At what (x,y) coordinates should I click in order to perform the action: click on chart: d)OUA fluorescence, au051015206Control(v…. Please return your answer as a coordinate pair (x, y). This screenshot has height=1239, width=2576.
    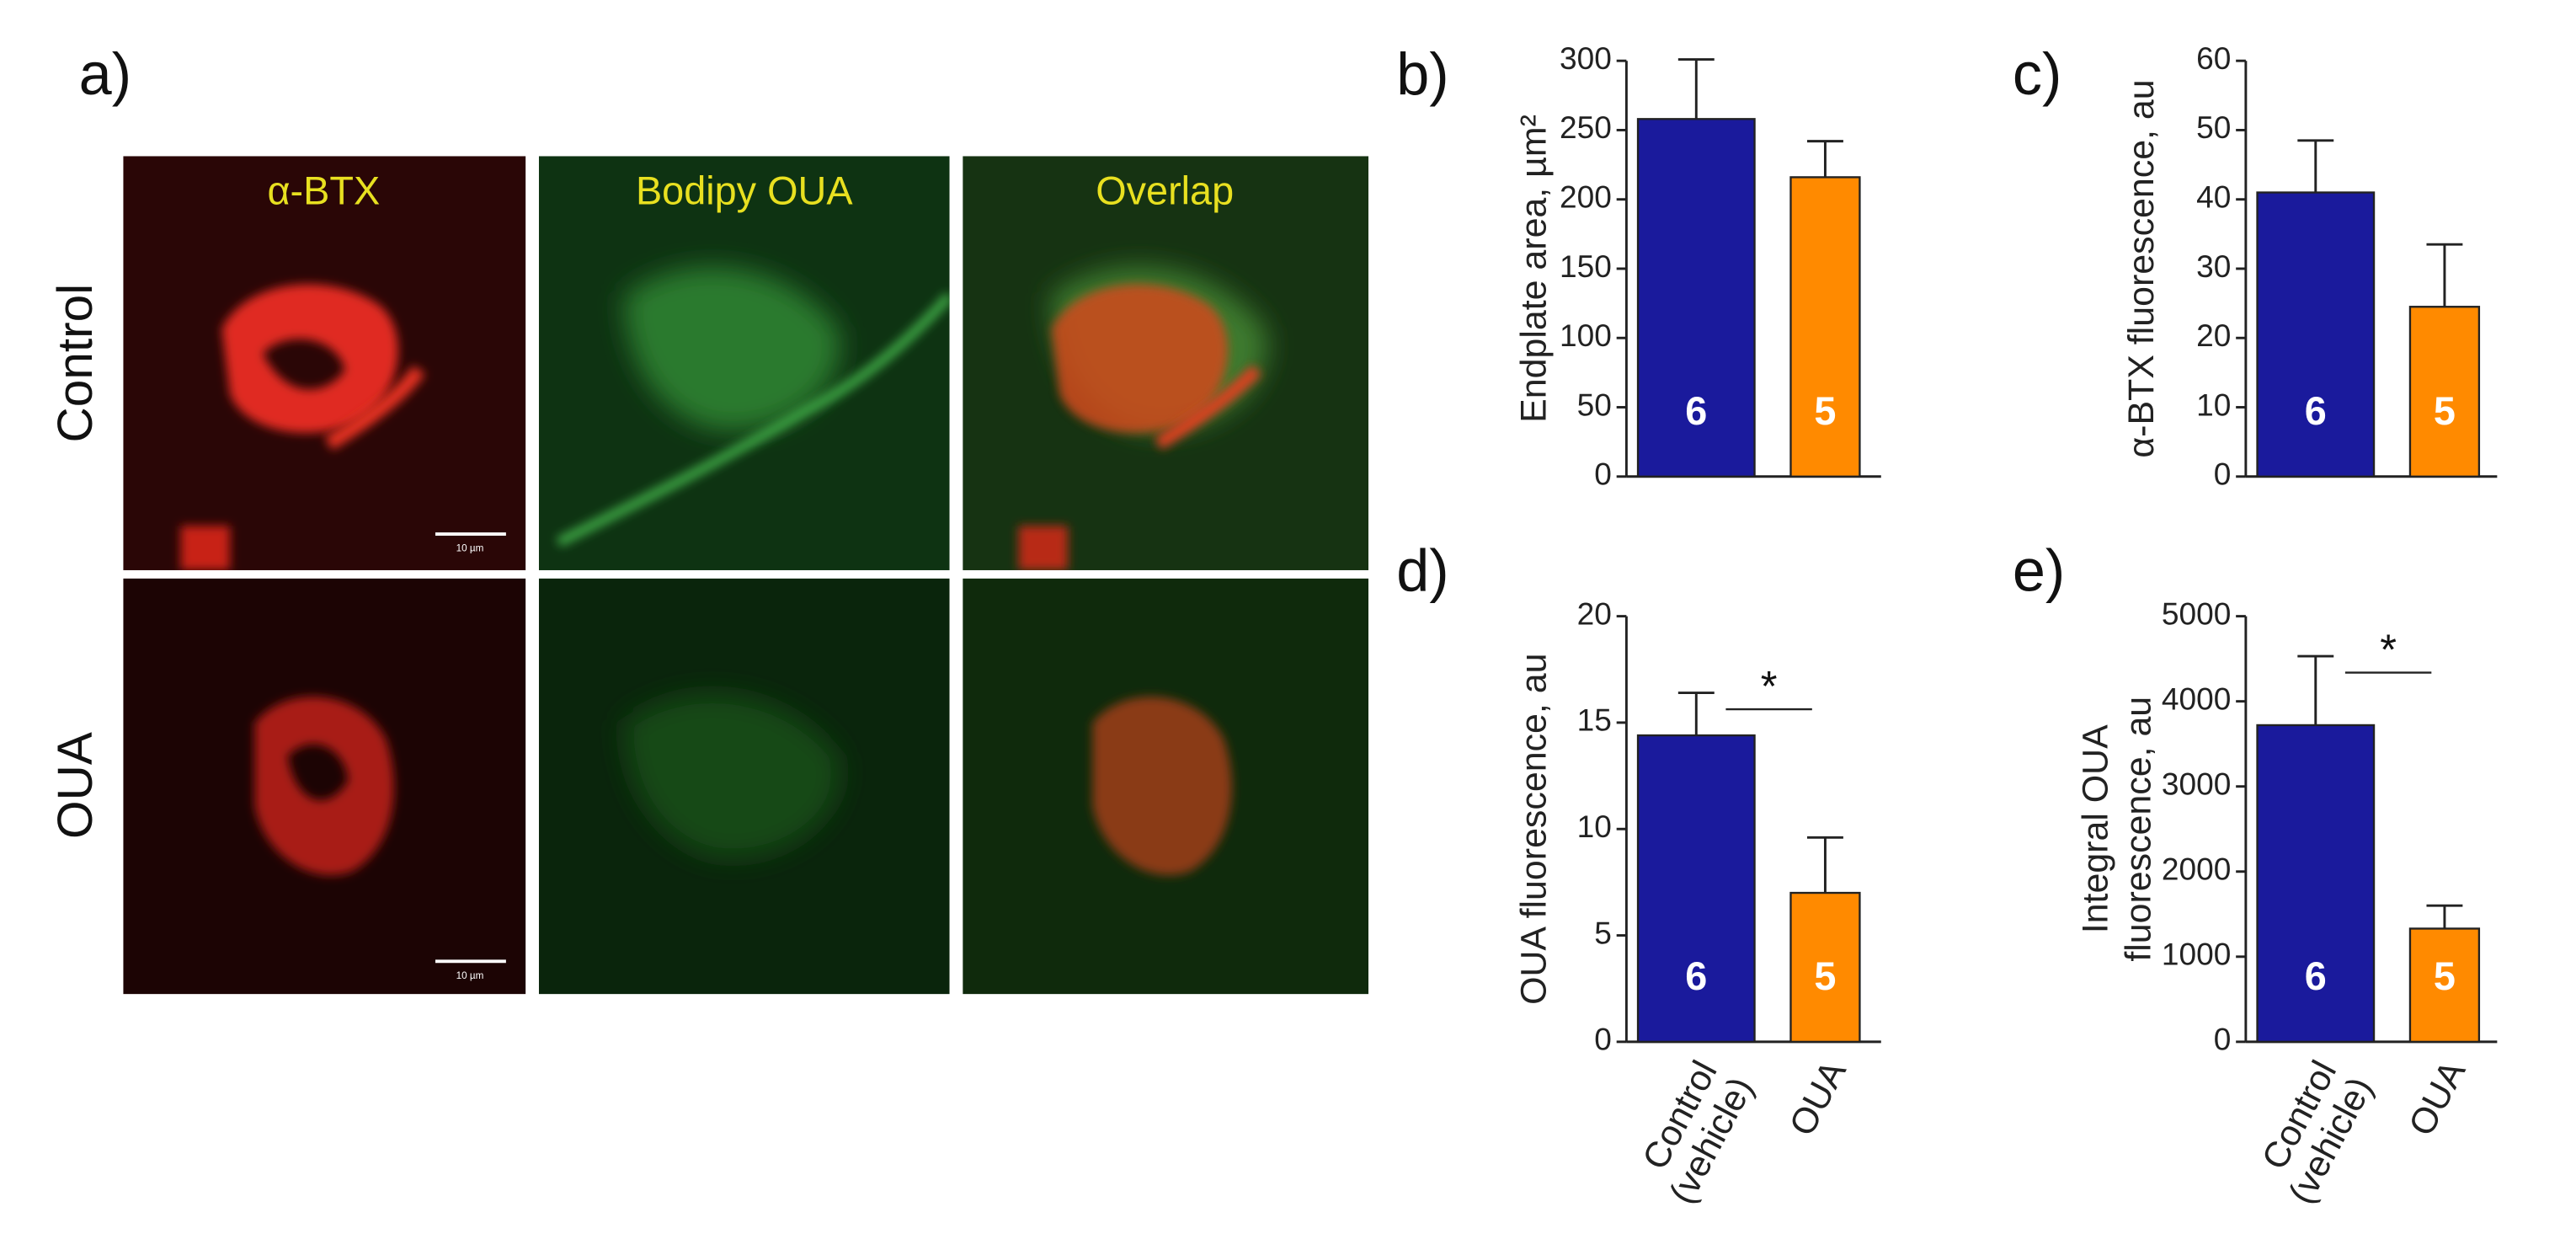
    Looking at the image, I should click on (1638, 873).